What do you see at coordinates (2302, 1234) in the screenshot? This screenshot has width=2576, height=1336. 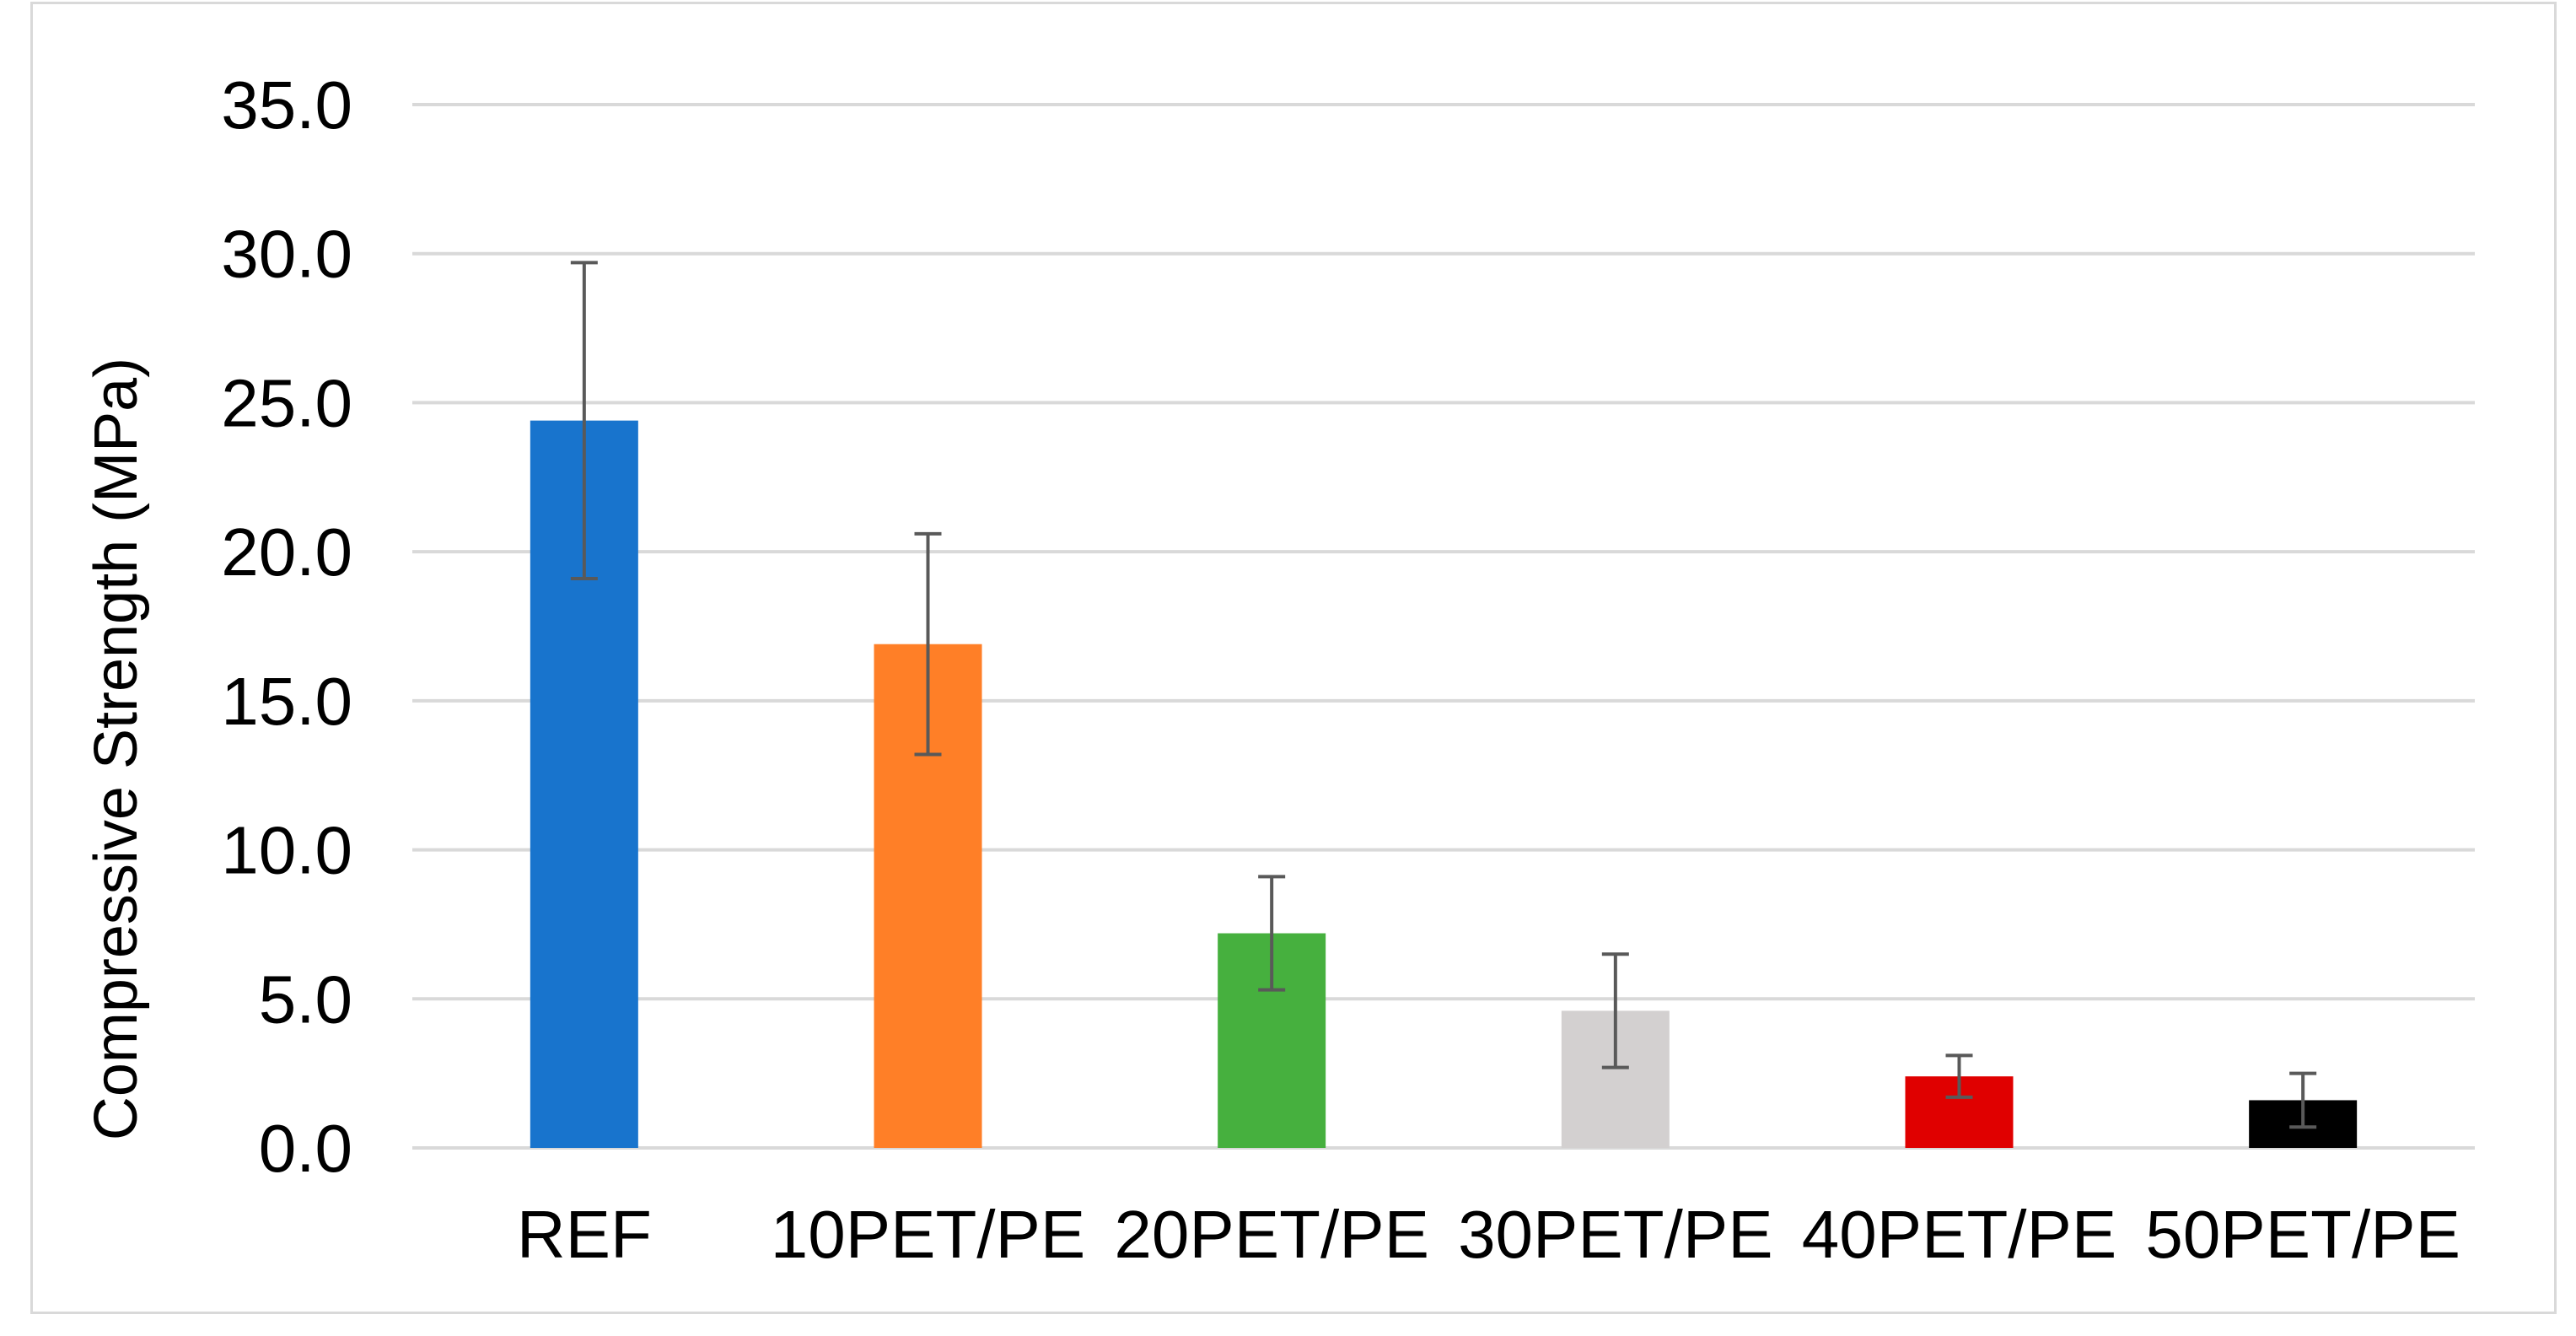 I see `x-tick-label: 50PET/PE` at bounding box center [2302, 1234].